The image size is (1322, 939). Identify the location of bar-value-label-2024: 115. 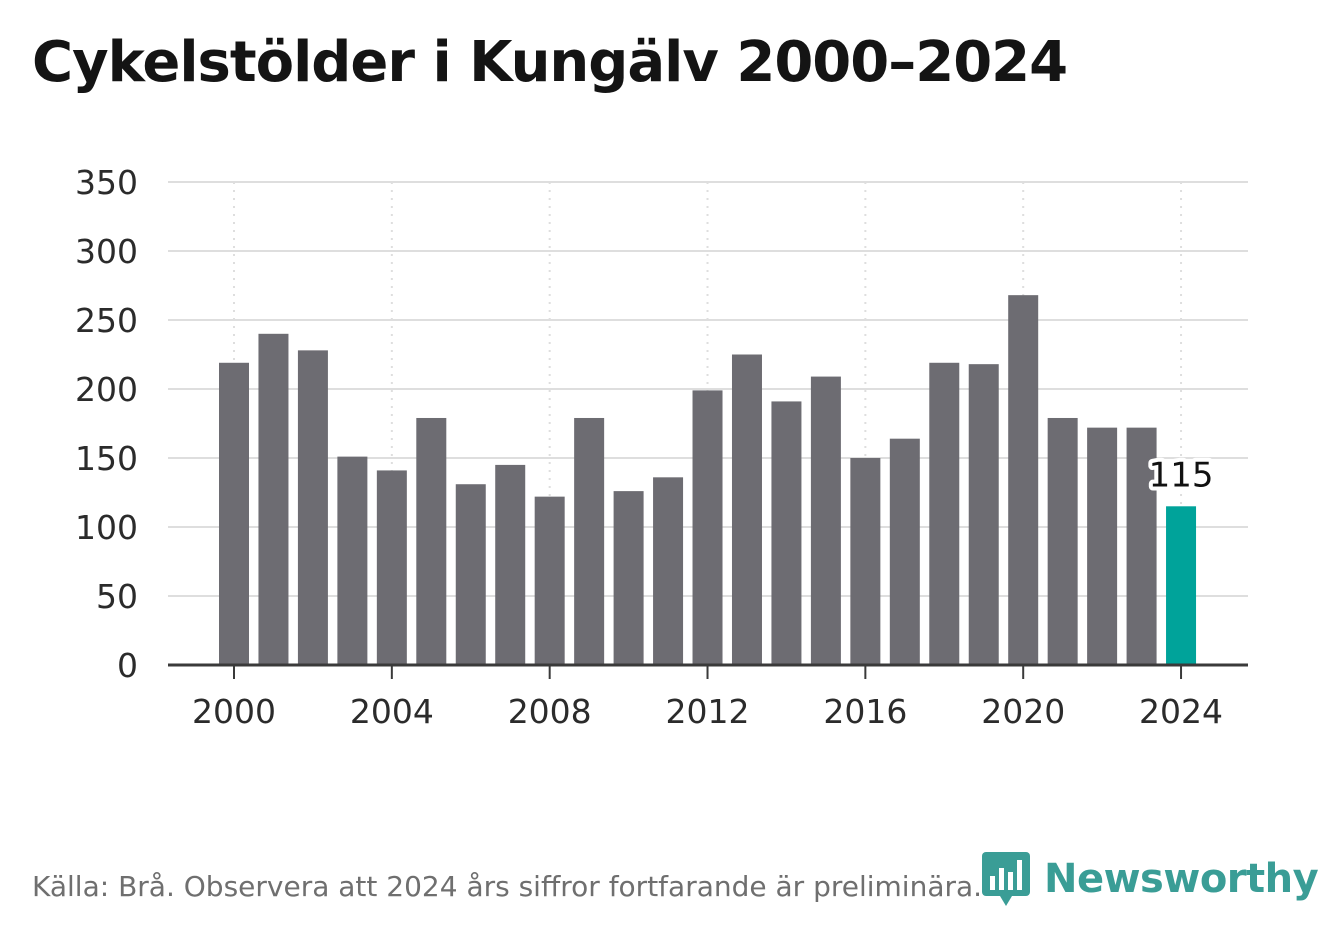
(1181, 475).